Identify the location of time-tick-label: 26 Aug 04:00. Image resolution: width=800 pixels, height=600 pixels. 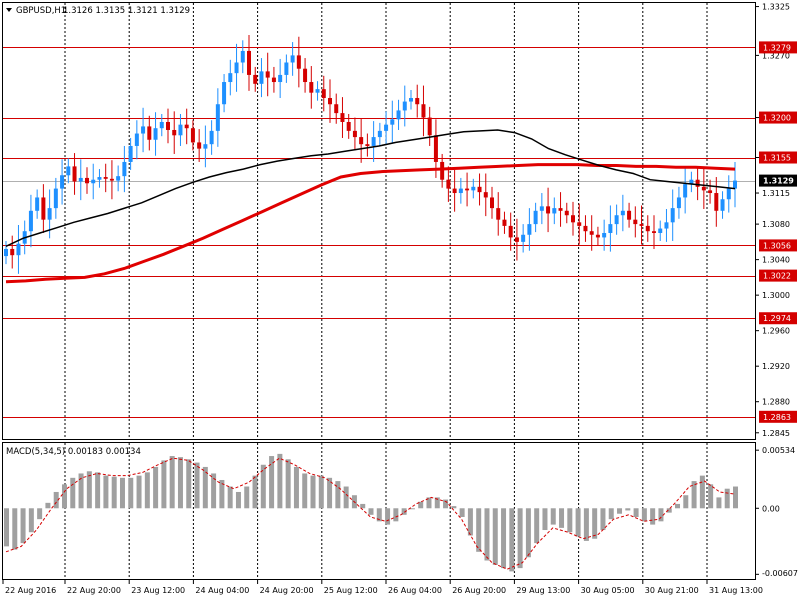
(415, 590).